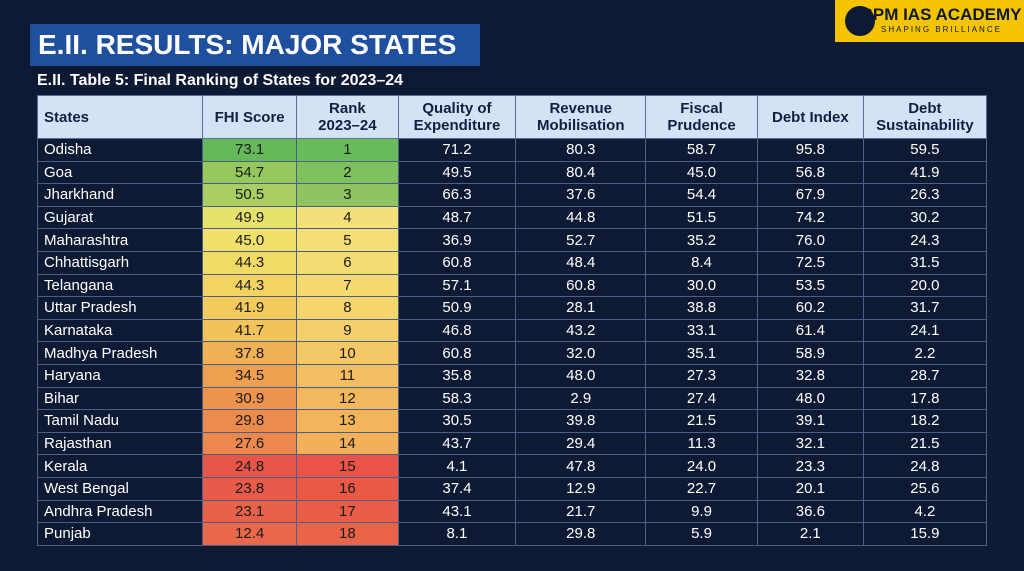 The height and width of the screenshot is (571, 1024). I want to click on table-cell: 28.7, so click(925, 375).